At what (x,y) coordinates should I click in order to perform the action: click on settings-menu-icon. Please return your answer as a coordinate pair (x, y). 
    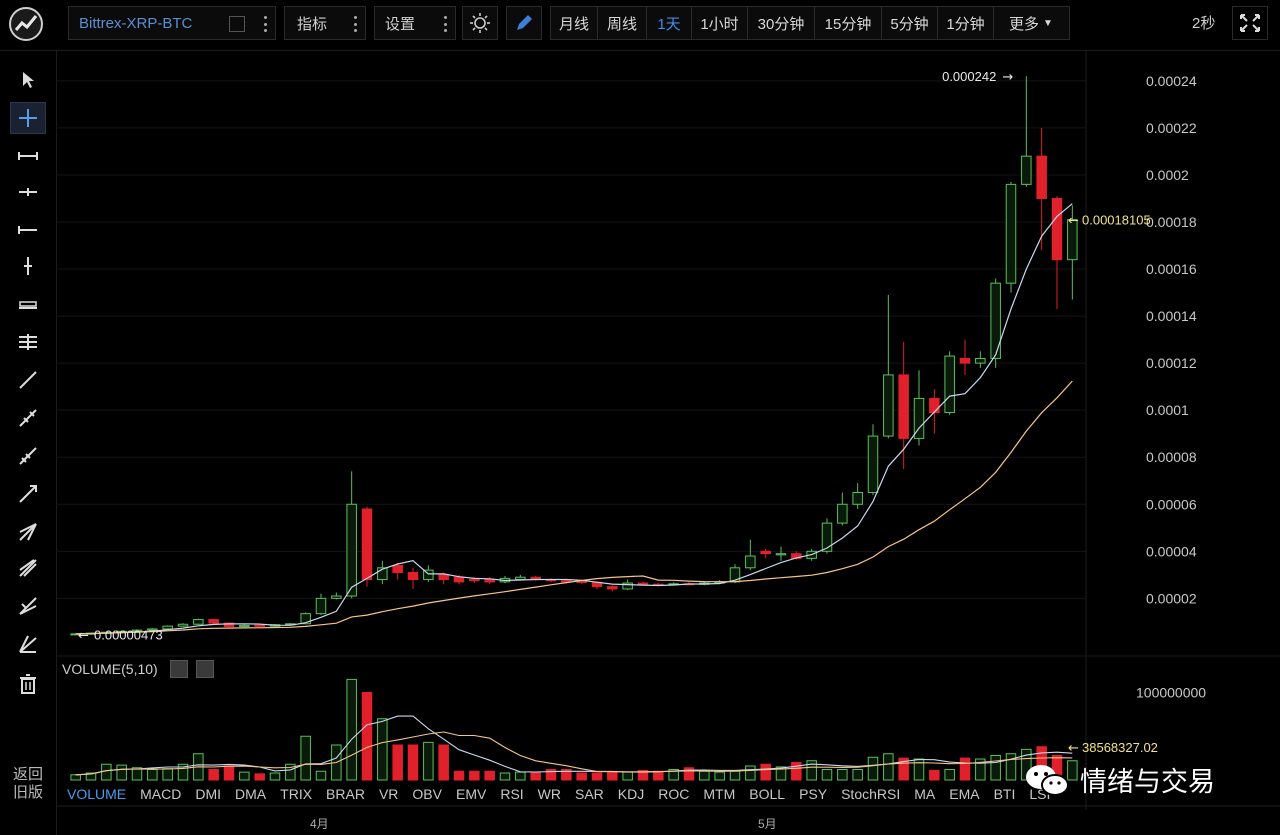
    Looking at the image, I should click on (445, 24).